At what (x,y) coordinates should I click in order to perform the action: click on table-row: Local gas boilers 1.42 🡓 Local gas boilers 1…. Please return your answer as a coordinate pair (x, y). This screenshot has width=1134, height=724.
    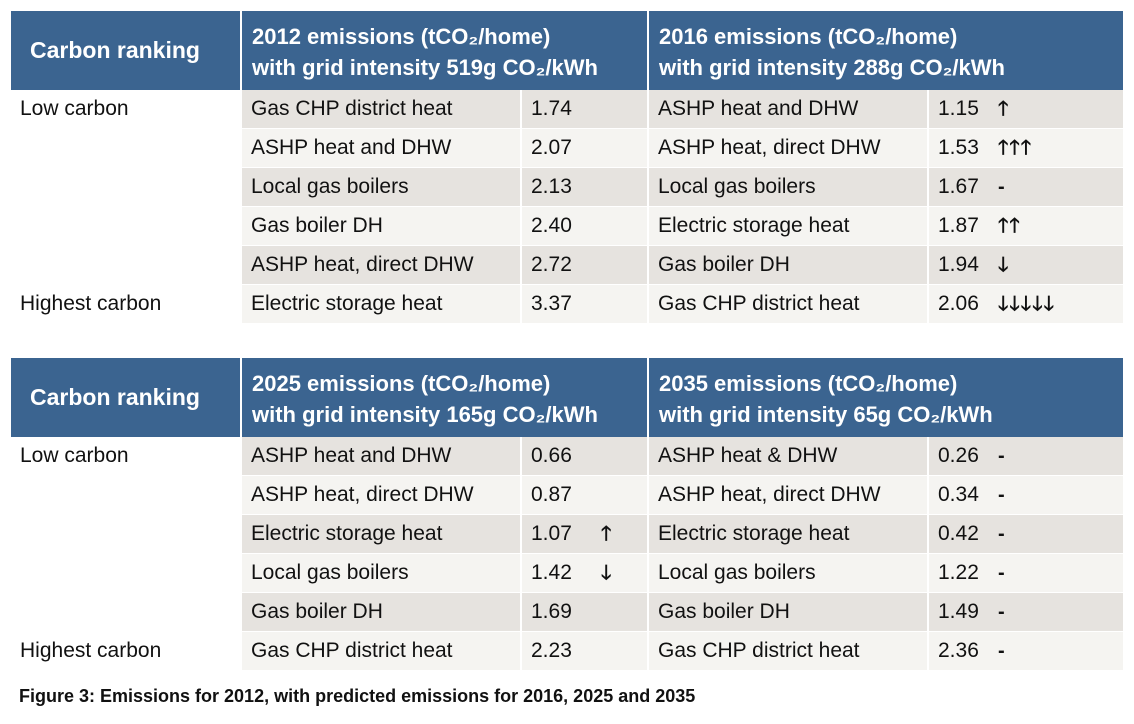
    Looking at the image, I should click on (567, 573).